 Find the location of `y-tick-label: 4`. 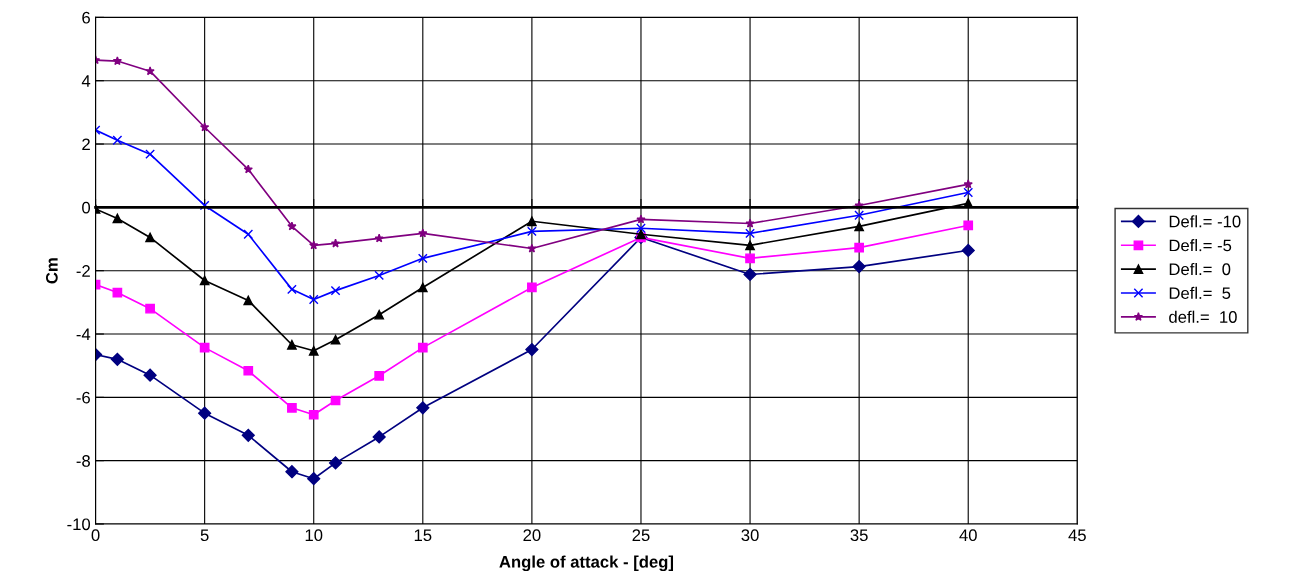

y-tick-label: 4 is located at coordinates (86, 81).